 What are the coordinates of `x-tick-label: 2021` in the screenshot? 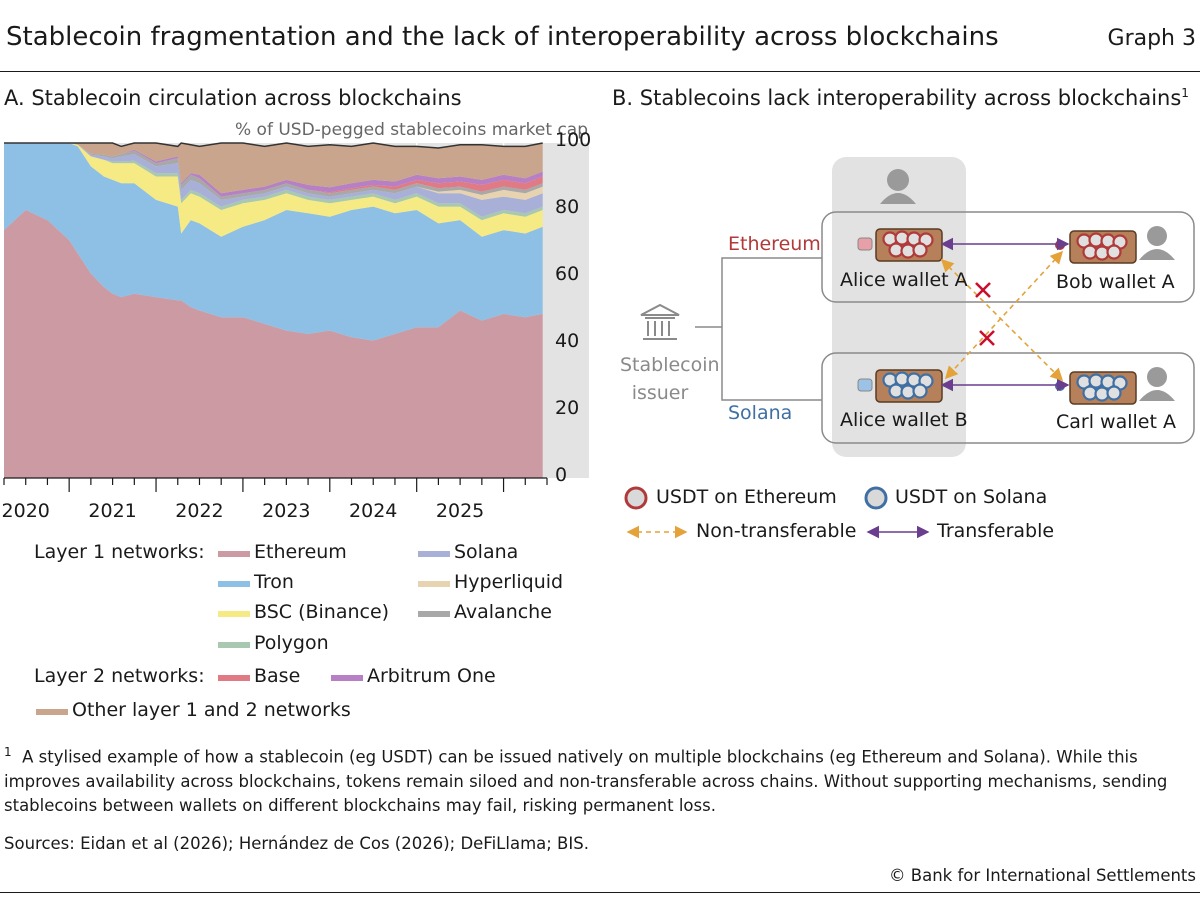 It's located at (112, 511).